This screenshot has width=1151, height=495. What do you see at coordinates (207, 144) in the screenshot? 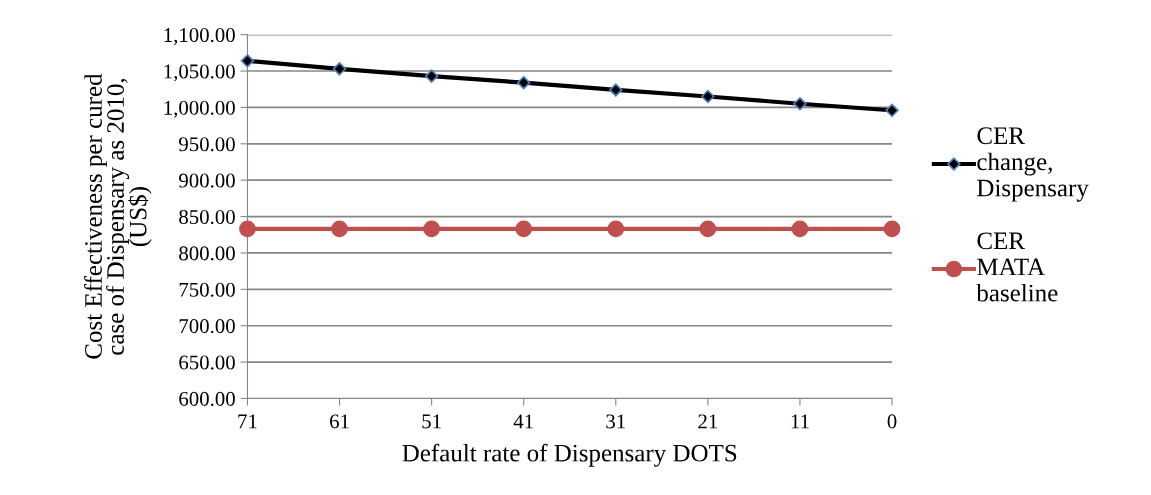
I see `y-tick-label: 950.00` at bounding box center [207, 144].